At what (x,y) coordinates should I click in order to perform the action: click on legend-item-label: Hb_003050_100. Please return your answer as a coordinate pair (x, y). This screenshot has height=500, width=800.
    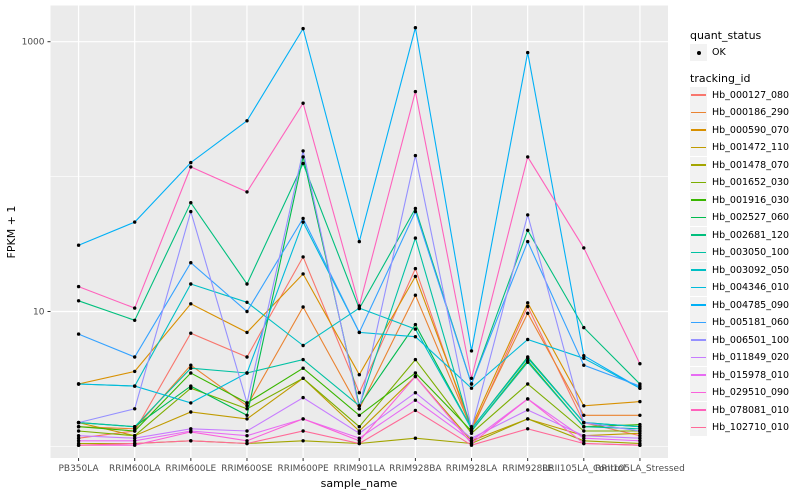
    Looking at the image, I should click on (751, 253).